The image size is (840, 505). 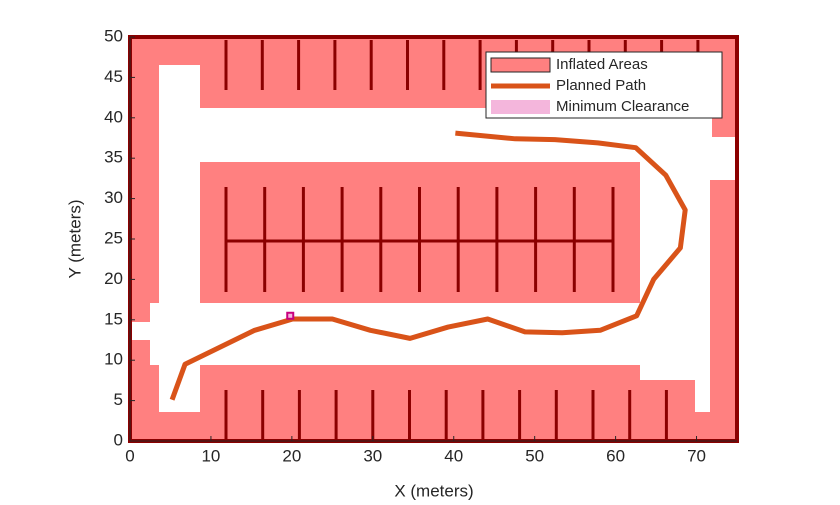 What do you see at coordinates (113, 197) in the screenshot?
I see `y-tick-label: 30` at bounding box center [113, 197].